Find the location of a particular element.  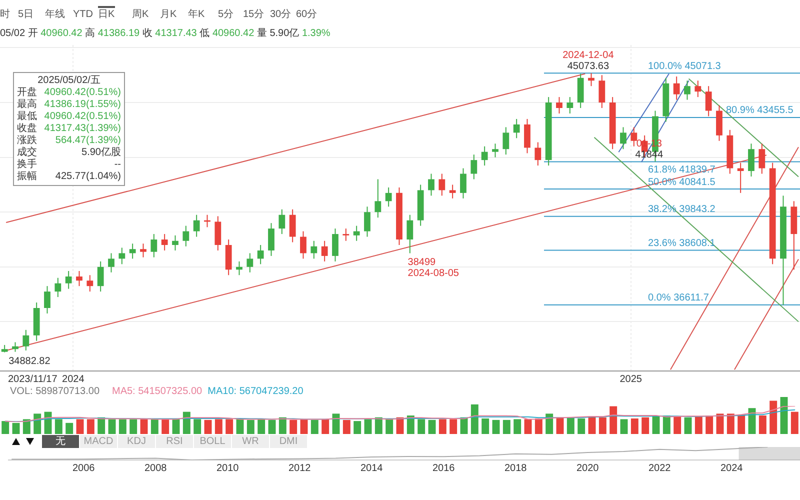

x-tick-label: 2014 is located at coordinates (372, 468).